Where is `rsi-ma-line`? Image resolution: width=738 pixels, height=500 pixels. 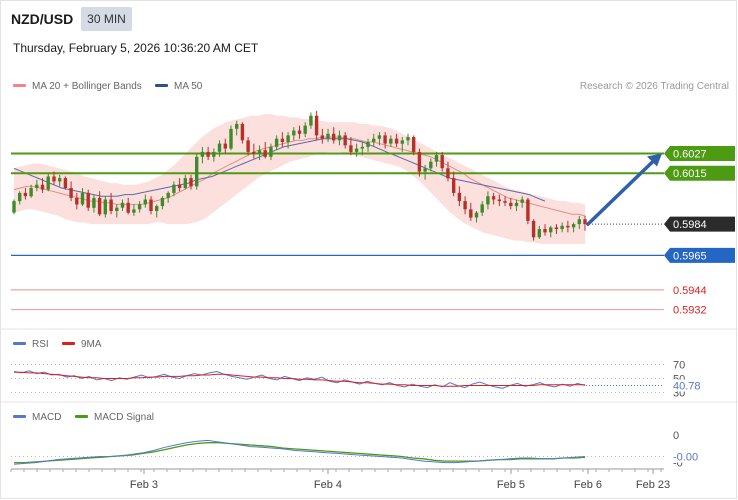
rsi-ma-line is located at coordinates (299, 379).